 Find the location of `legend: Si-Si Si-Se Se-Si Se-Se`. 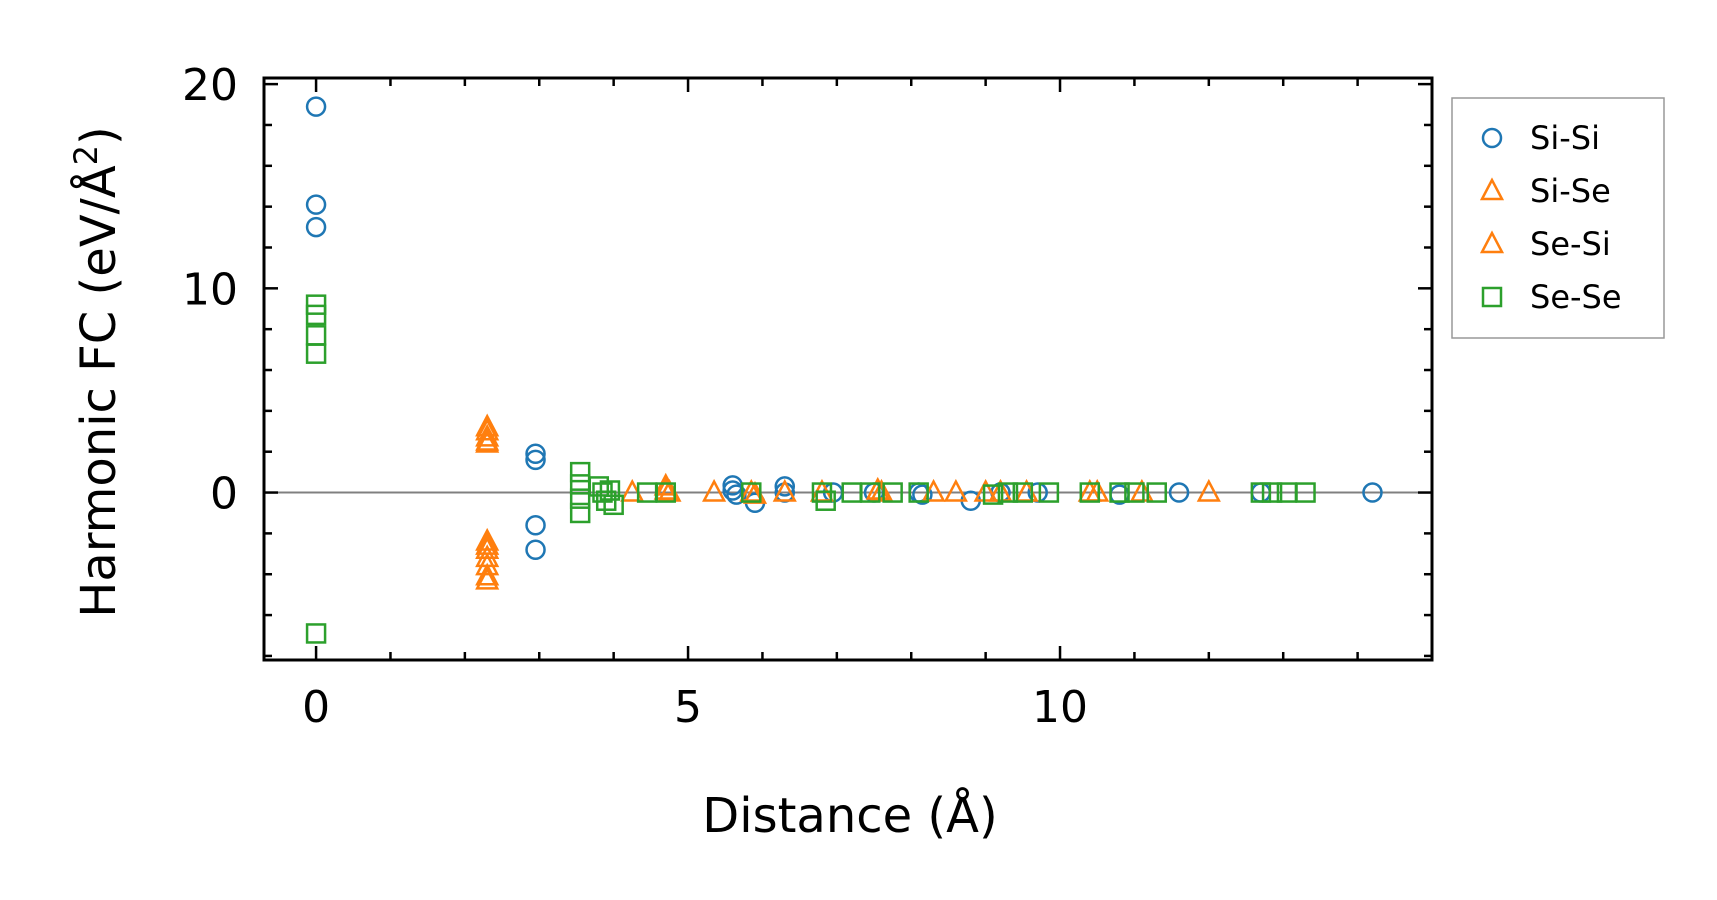

legend: Si-Si Si-Se Se-Si Se-Se is located at coordinates (1558, 218).